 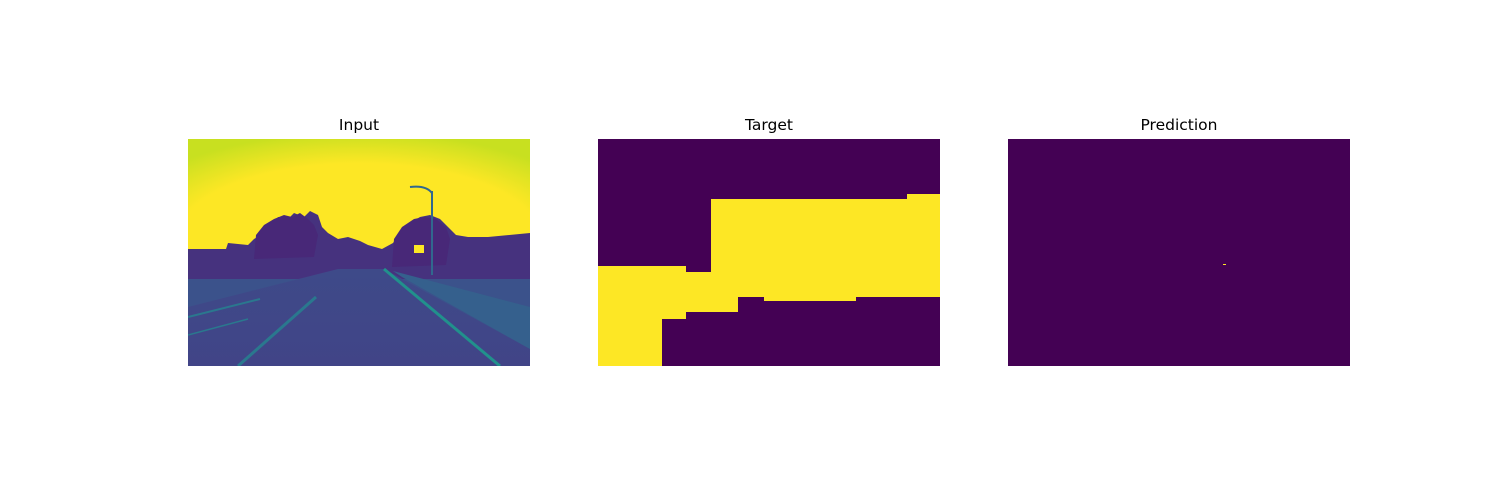 I want to click on input-image, so click(x=359, y=252).